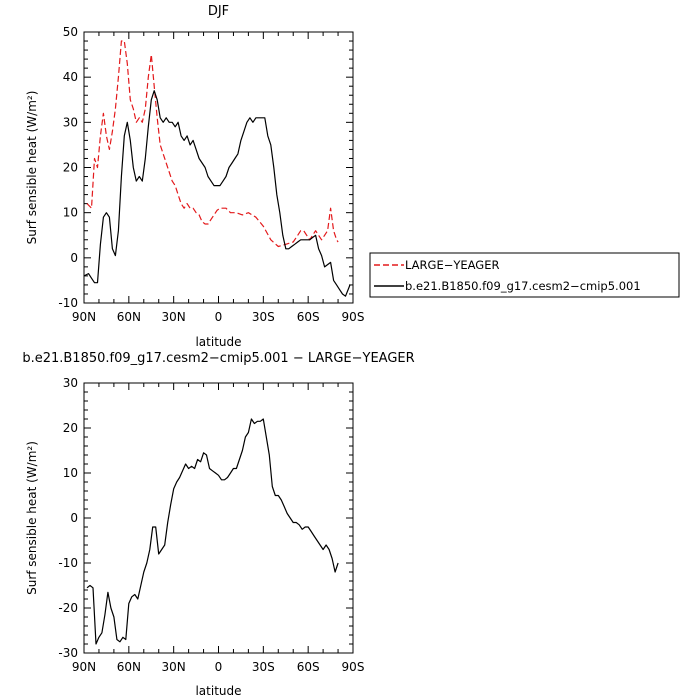  I want to click on chart-title: DJF, so click(218, 11).